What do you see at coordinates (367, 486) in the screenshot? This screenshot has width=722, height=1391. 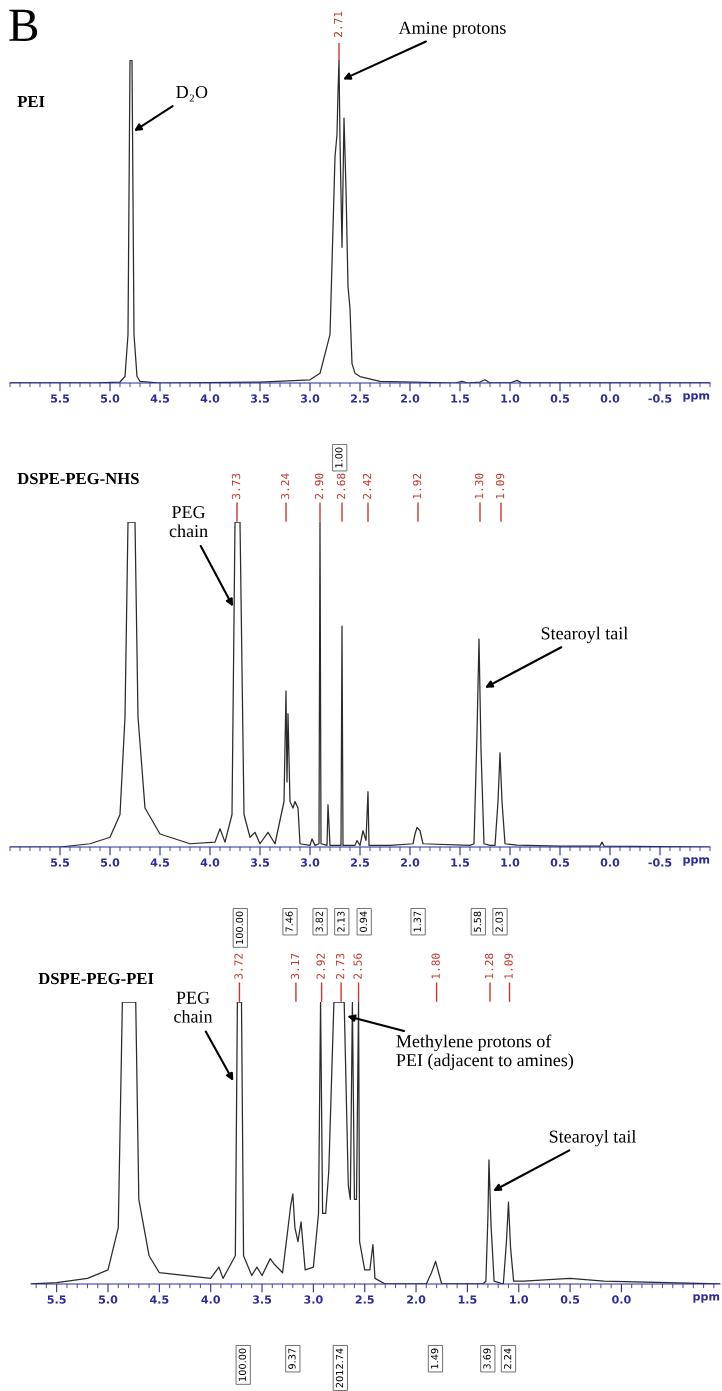 I see `x2-tick-label: 2.42` at bounding box center [367, 486].